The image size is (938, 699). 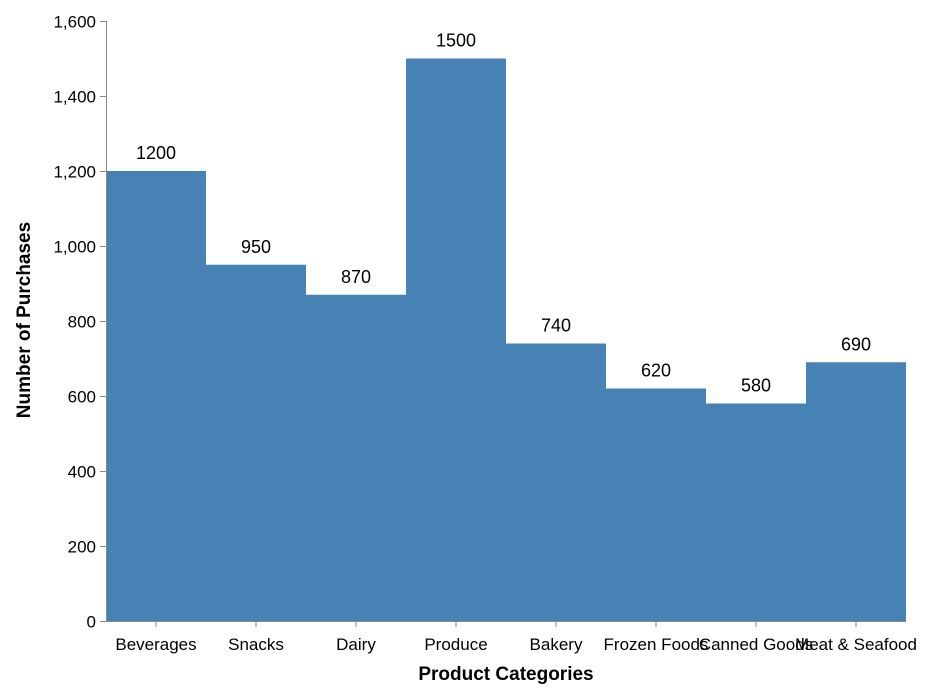 I want to click on x-tick-label: Bakery, so click(x=556, y=644).